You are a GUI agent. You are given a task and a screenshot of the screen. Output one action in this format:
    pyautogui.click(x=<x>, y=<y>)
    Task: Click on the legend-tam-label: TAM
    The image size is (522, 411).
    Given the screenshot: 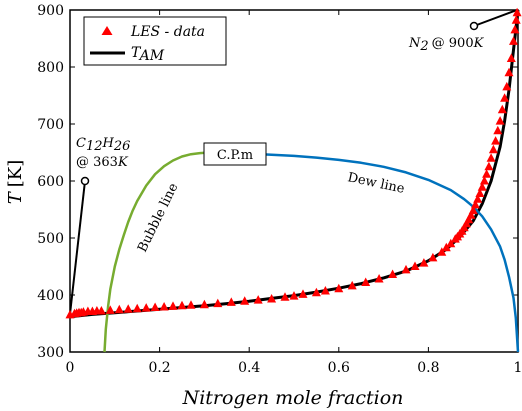 What is the action you would take?
    pyautogui.click(x=148, y=54)
    